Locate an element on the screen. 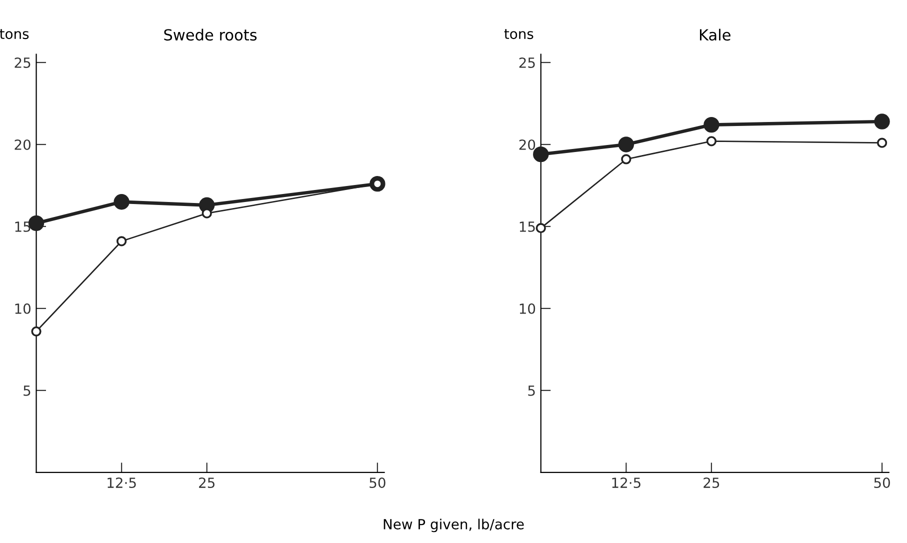 The height and width of the screenshot is (543, 907). chart-title: Swede roots is located at coordinates (210, 34).